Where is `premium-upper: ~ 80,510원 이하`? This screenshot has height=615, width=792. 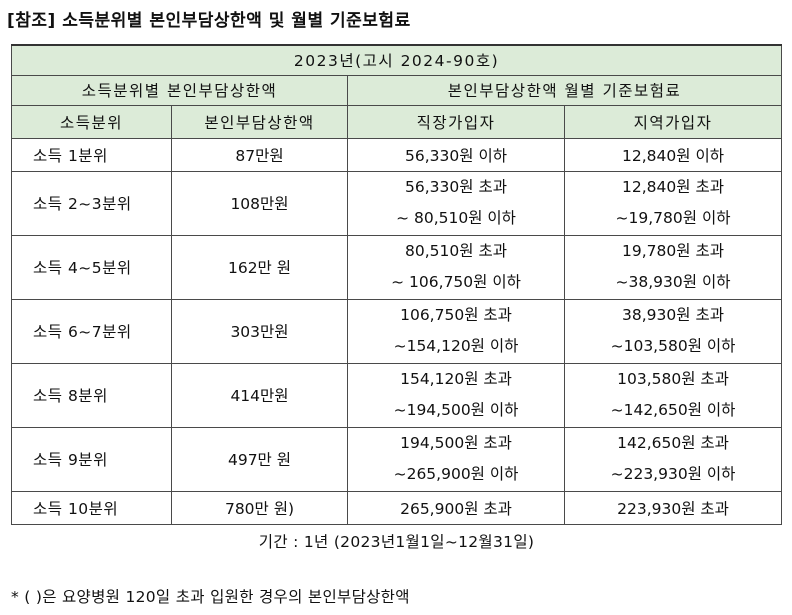 premium-upper: ~ 80,510원 이하 is located at coordinates (456, 218).